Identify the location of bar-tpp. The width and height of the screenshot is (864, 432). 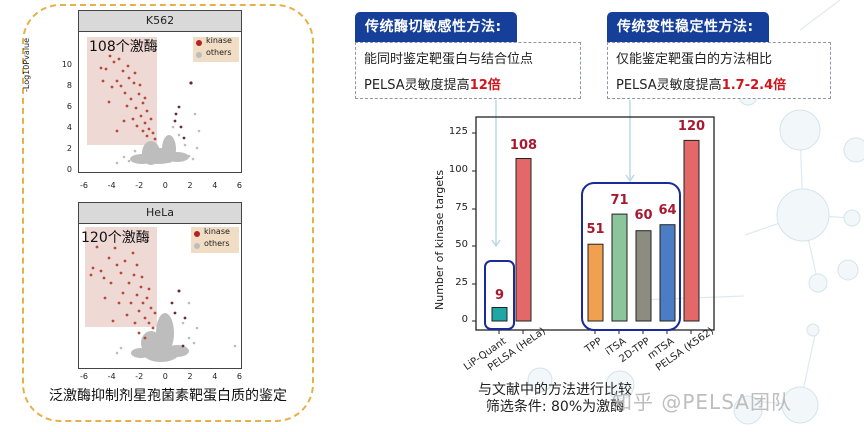
(595, 282).